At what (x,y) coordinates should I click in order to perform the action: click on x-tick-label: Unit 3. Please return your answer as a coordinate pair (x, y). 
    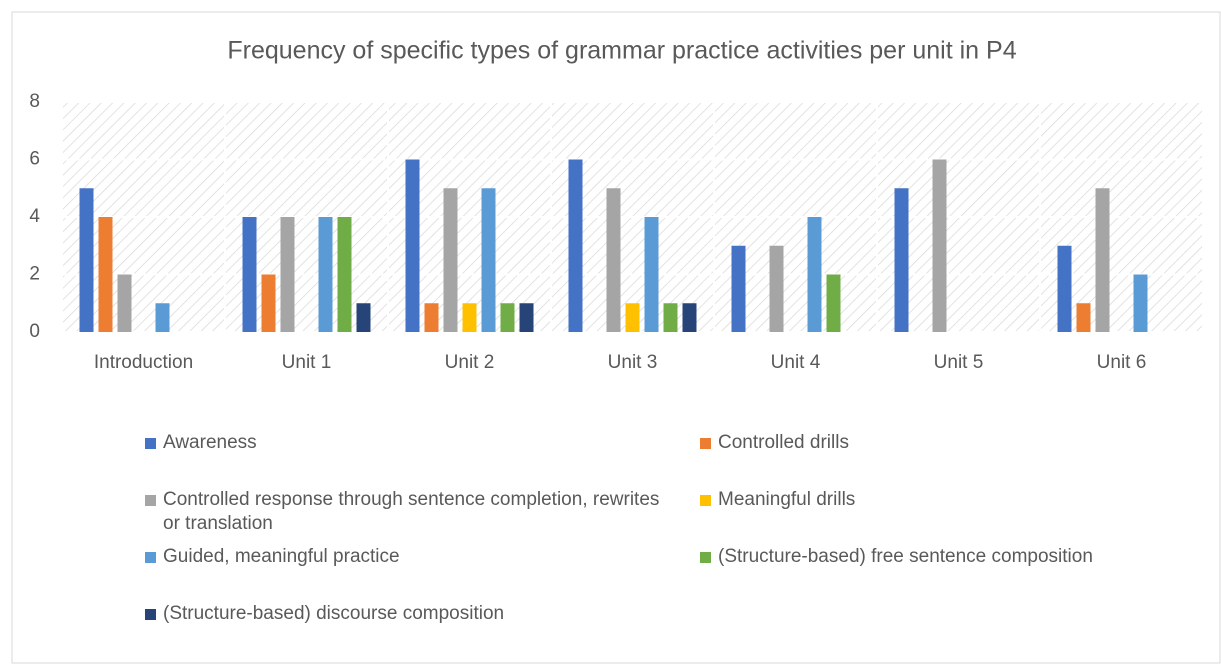
    Looking at the image, I should click on (633, 362).